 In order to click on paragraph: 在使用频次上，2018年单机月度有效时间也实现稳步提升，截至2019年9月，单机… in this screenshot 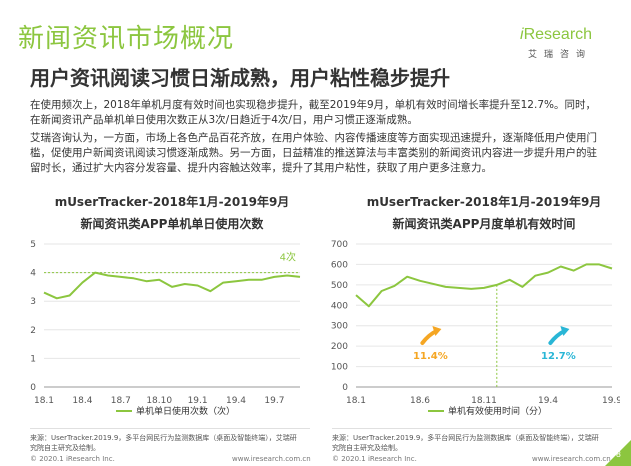, I will do `click(313, 112)`.